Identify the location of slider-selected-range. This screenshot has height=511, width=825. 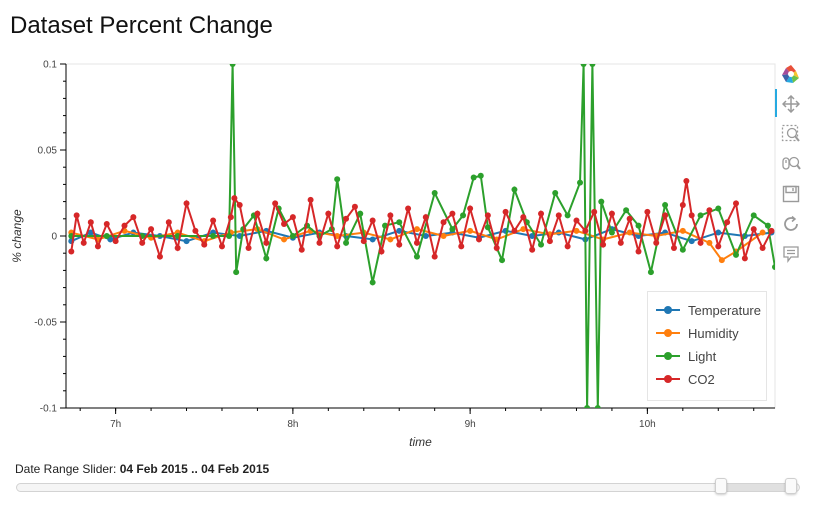
(756, 487).